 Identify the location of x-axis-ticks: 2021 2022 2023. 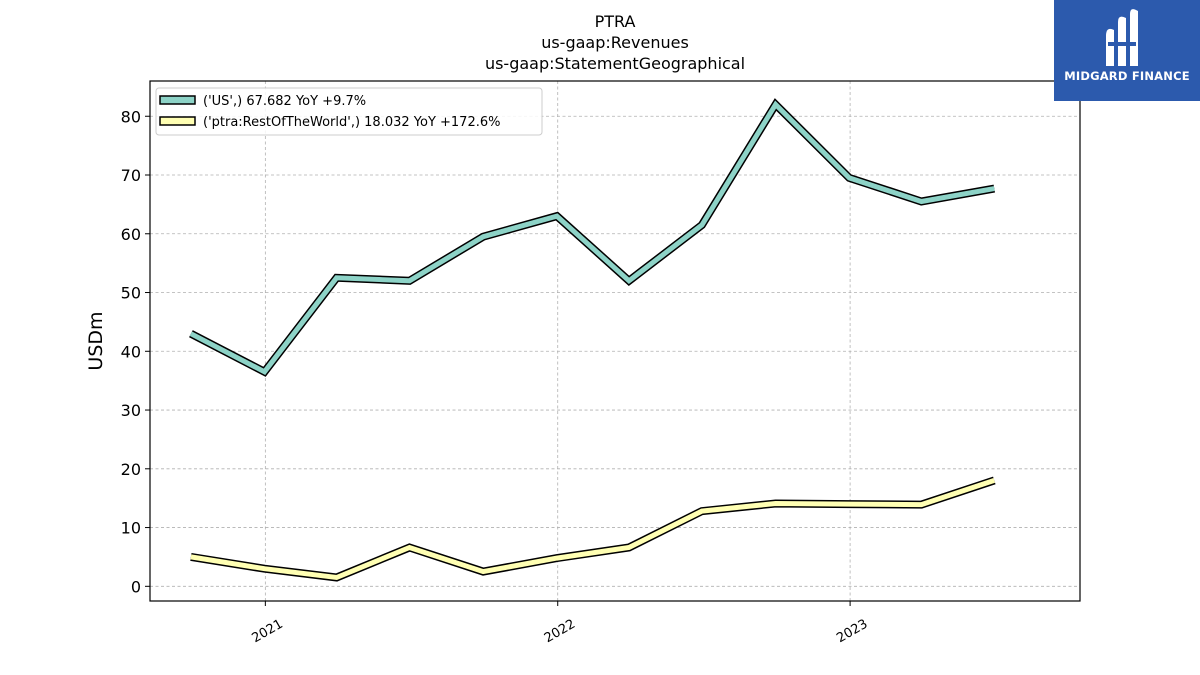
(560, 624).